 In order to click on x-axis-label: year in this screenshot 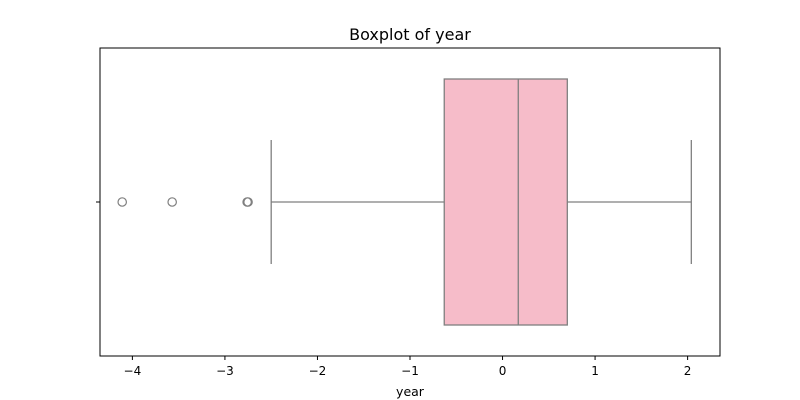, I will do `click(410, 391)`.